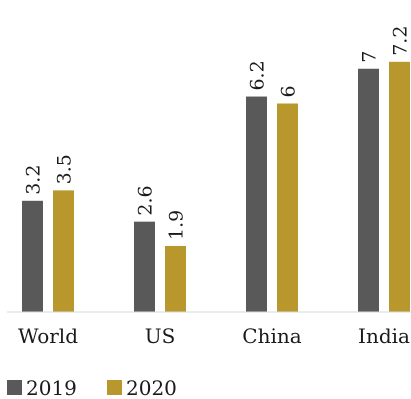 The width and height of the screenshot is (411, 399). What do you see at coordinates (400, 41) in the screenshot?
I see `value-label-india-2020: 7.2` at bounding box center [400, 41].